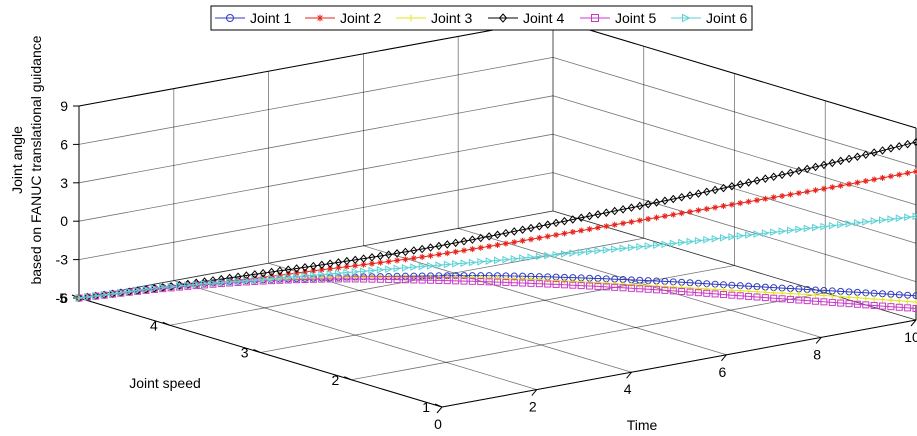 The width and height of the screenshot is (917, 436). Describe the element at coordinates (154, 325) in the screenshot. I see `y-tick-label: 4` at that location.